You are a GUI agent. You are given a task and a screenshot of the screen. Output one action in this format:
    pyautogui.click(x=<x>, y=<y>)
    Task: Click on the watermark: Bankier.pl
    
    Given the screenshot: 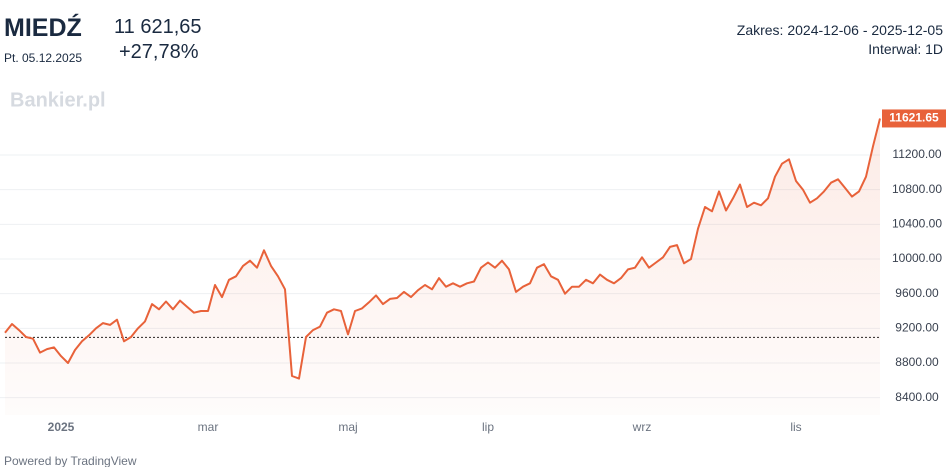 What is the action you would take?
    pyautogui.click(x=58, y=100)
    